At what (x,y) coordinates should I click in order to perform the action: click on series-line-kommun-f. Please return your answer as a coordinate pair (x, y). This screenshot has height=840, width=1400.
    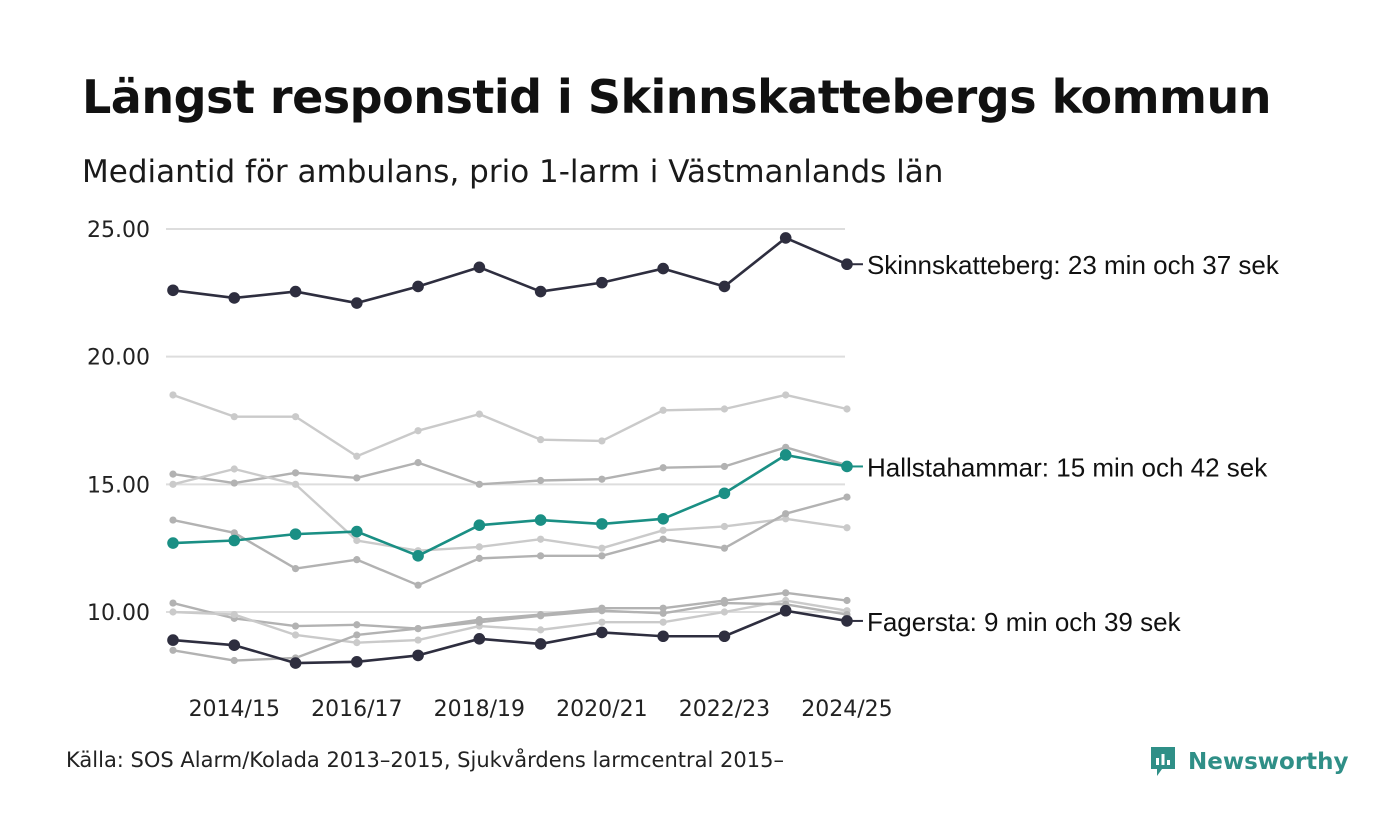
    Looking at the image, I should click on (510, 621).